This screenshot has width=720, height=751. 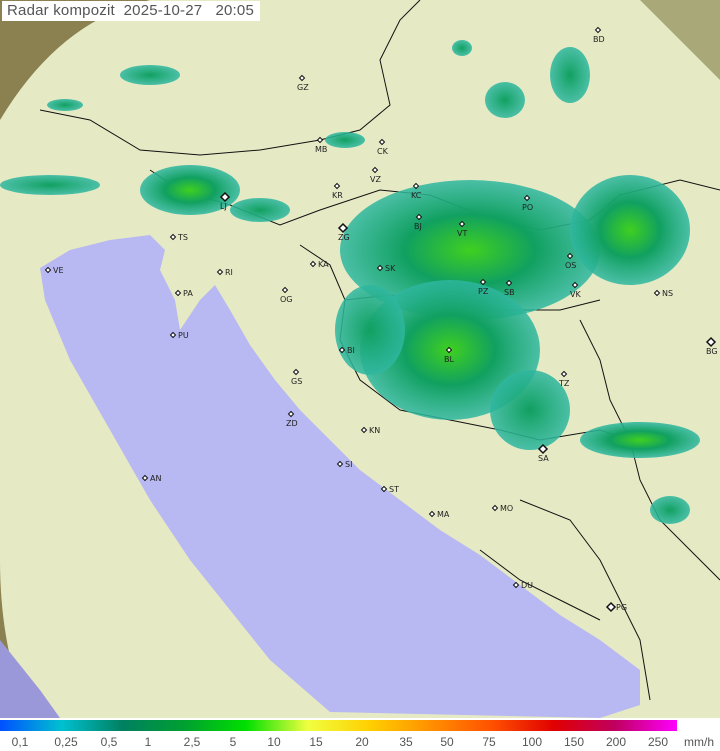 What do you see at coordinates (183, 335) in the screenshot?
I see `city-label: PU` at bounding box center [183, 335].